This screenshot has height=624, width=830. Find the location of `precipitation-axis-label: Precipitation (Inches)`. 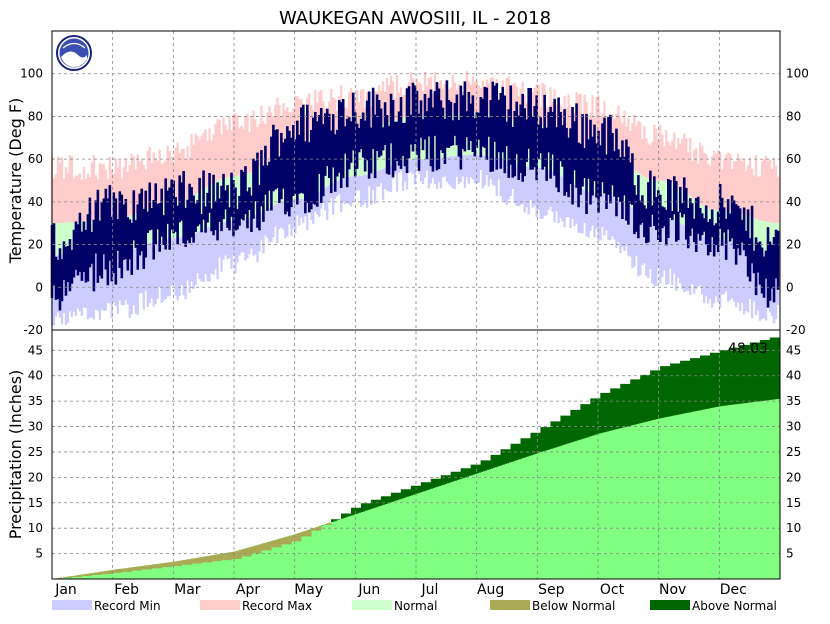

precipitation-axis-label: Precipitation (Inches) is located at coordinates (15, 455).